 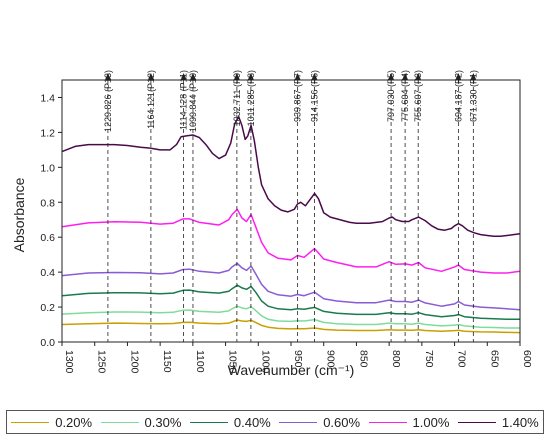 I want to click on peak-label: 755.607 (P3), so click(x=418, y=96).